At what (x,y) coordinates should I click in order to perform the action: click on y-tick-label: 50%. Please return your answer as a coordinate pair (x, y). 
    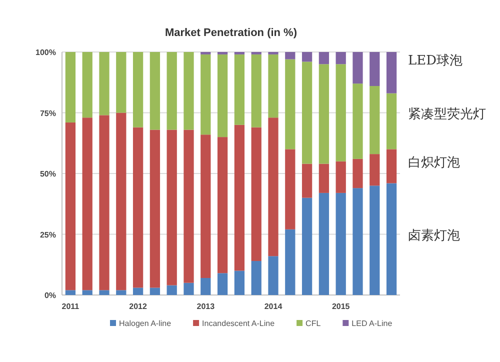
    Looking at the image, I should click on (48, 174).